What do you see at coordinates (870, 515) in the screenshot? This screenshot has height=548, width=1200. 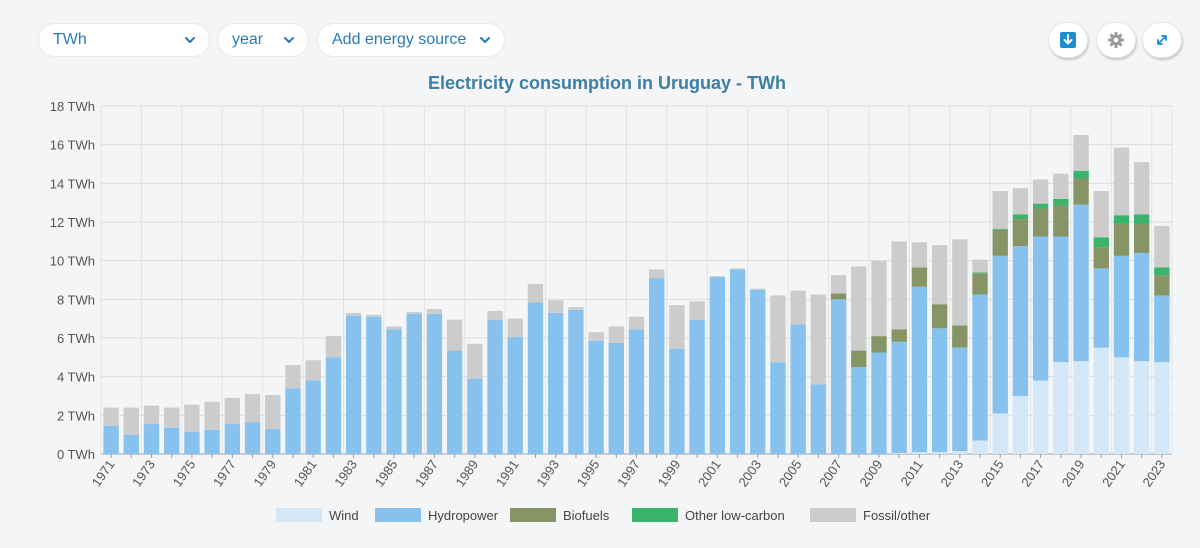 I see `legend-item: Fossil/other` at bounding box center [870, 515].